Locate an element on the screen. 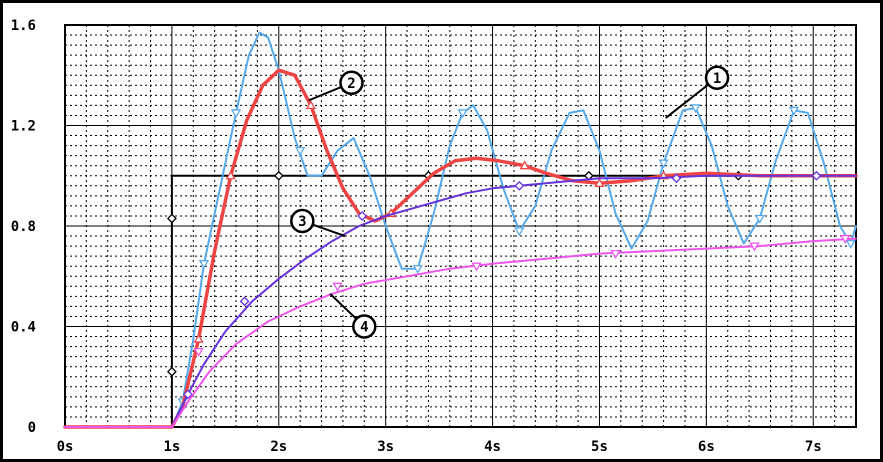 The height and width of the screenshot is (462, 883). x-tick-label: 4s is located at coordinates (492, 447).